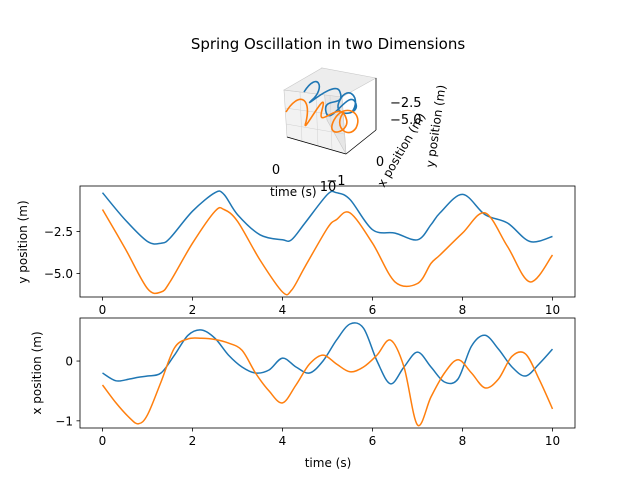 The width and height of the screenshot is (640, 480). What do you see at coordinates (327, 251) in the screenshot?
I see `y-plot-series-2-line` at bounding box center [327, 251].